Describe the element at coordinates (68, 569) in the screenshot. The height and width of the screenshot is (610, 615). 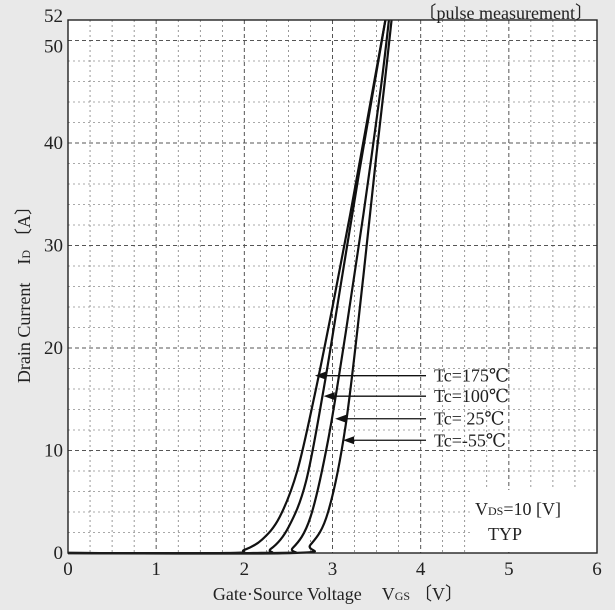
I see `x-tick-label: 0` at that location.